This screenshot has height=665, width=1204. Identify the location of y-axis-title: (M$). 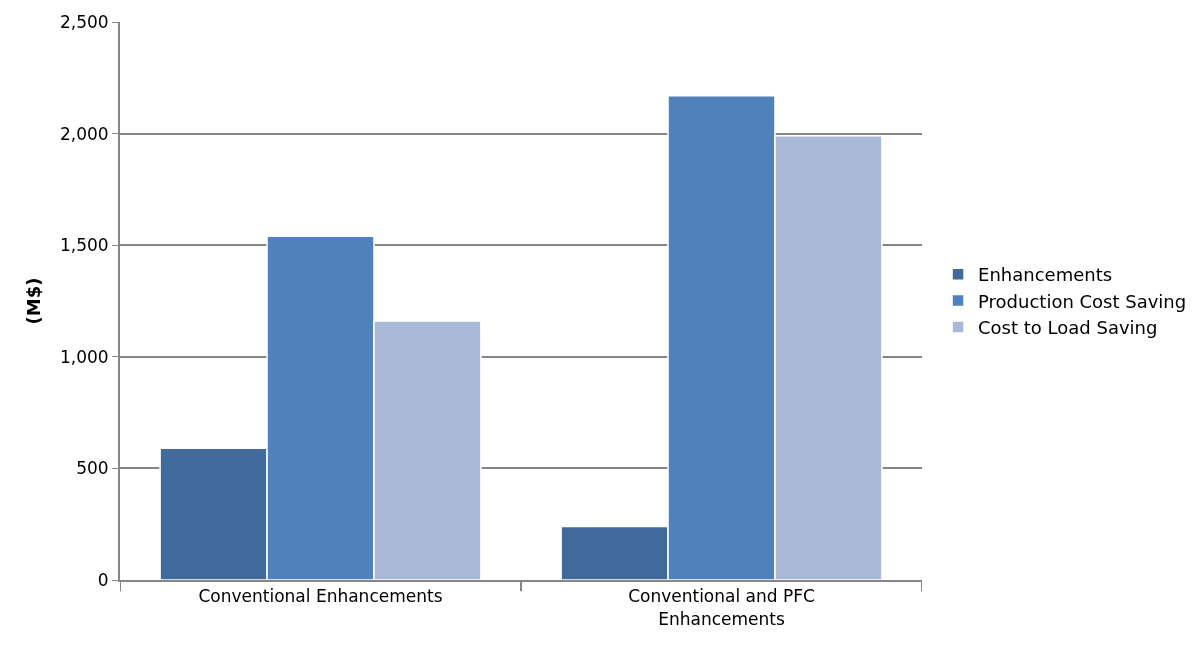
(33, 301).